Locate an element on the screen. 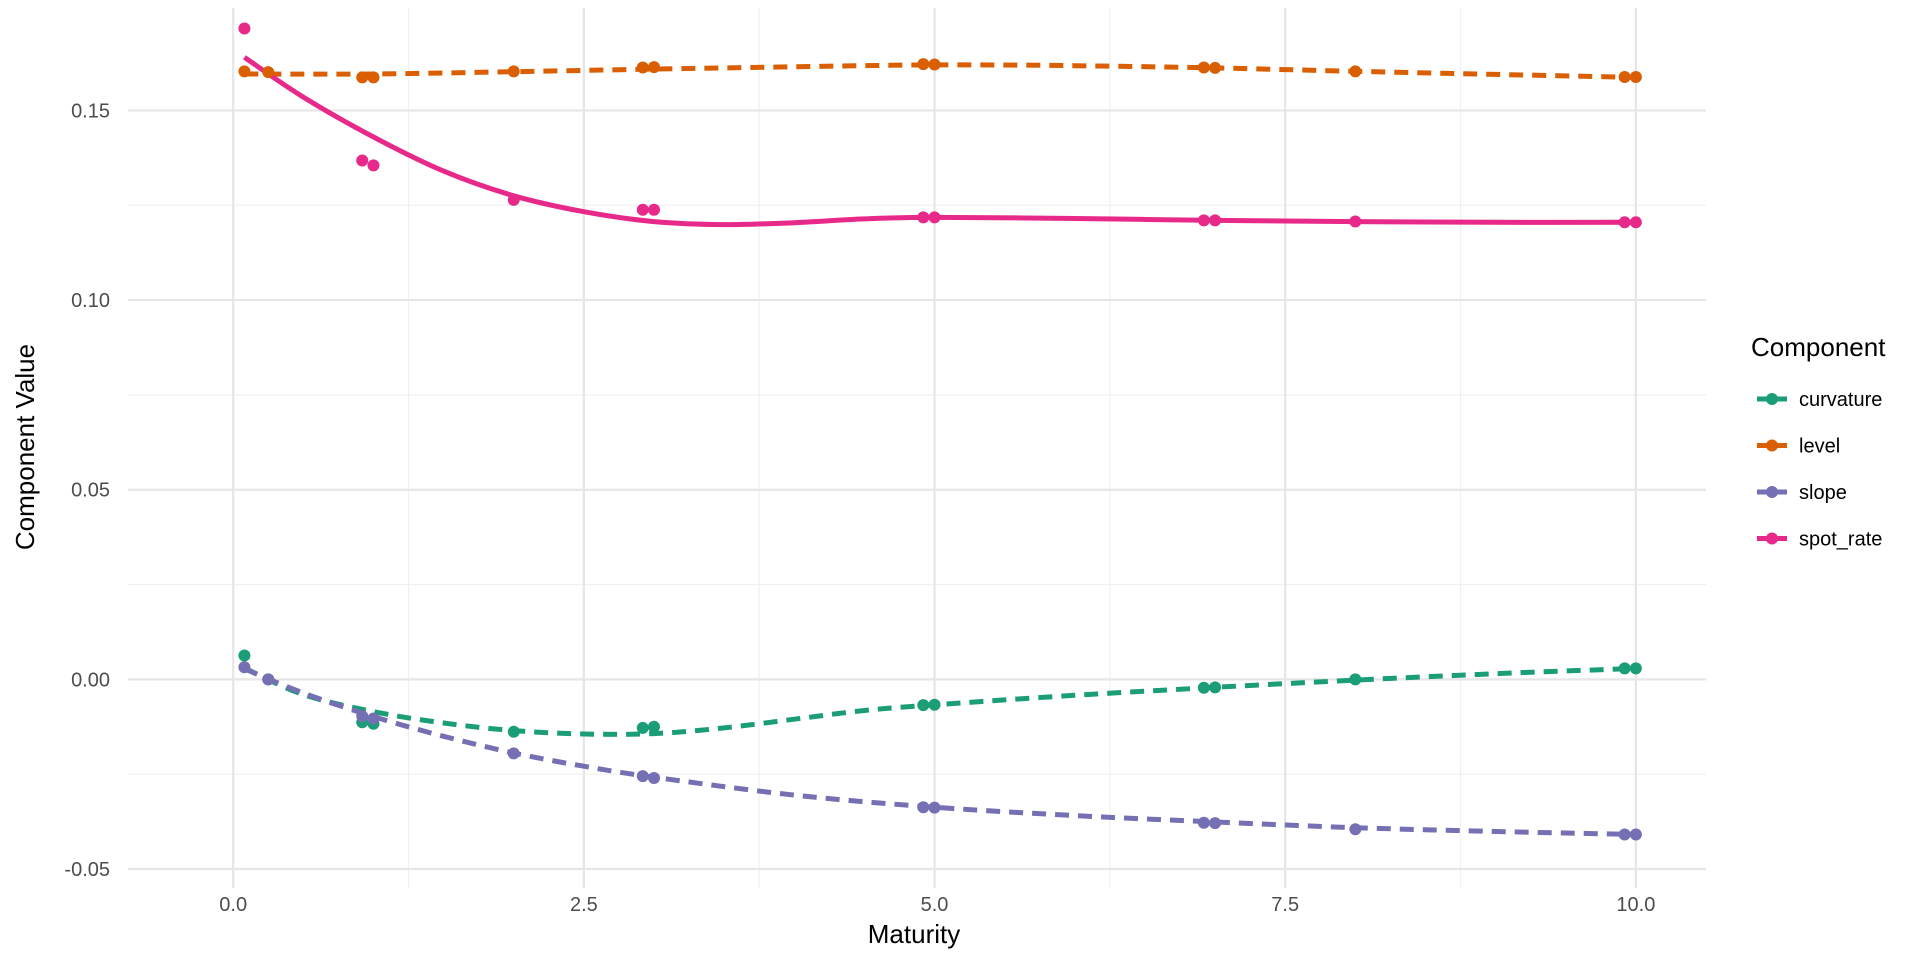 This screenshot has width=1920, height=960. x-tick-label: 7.5 is located at coordinates (1285, 905).